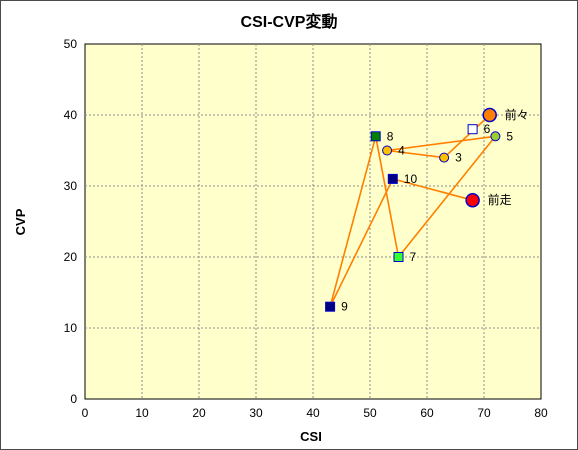  I want to click on x-axis-label: CSI, so click(311, 436).